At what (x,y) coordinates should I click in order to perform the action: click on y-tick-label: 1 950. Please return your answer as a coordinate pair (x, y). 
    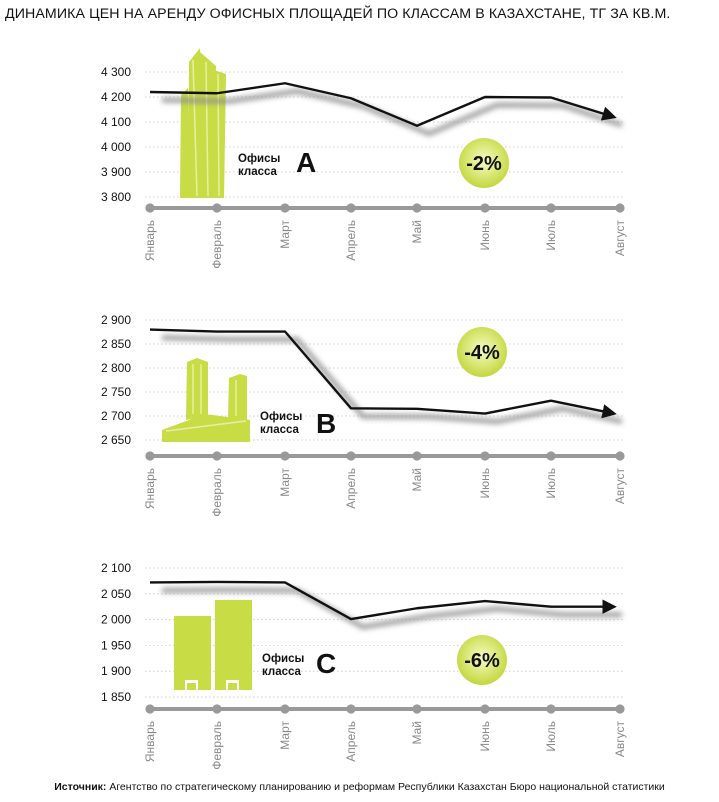
    Looking at the image, I should click on (116, 645).